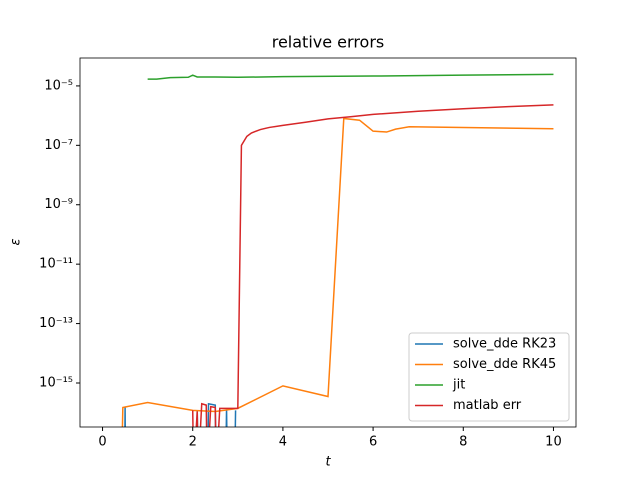  What do you see at coordinates (56, 264) in the screenshot?
I see `y-tick-label: 10⁻¹¹` at bounding box center [56, 264].